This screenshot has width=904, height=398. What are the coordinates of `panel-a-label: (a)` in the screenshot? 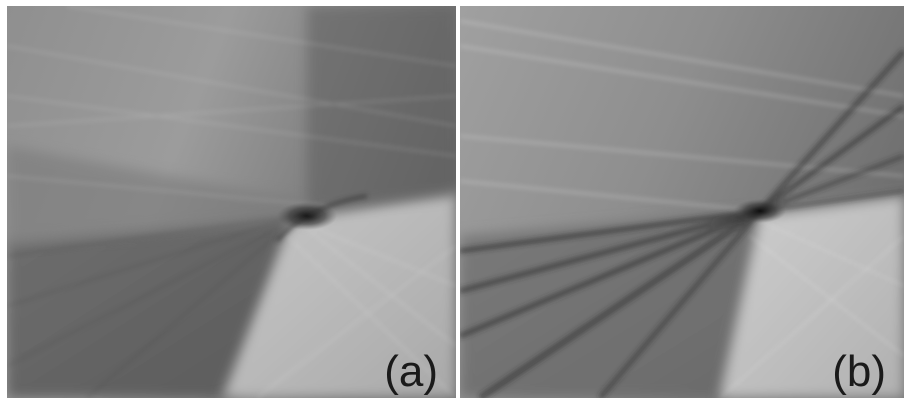 It's located at (411, 371).